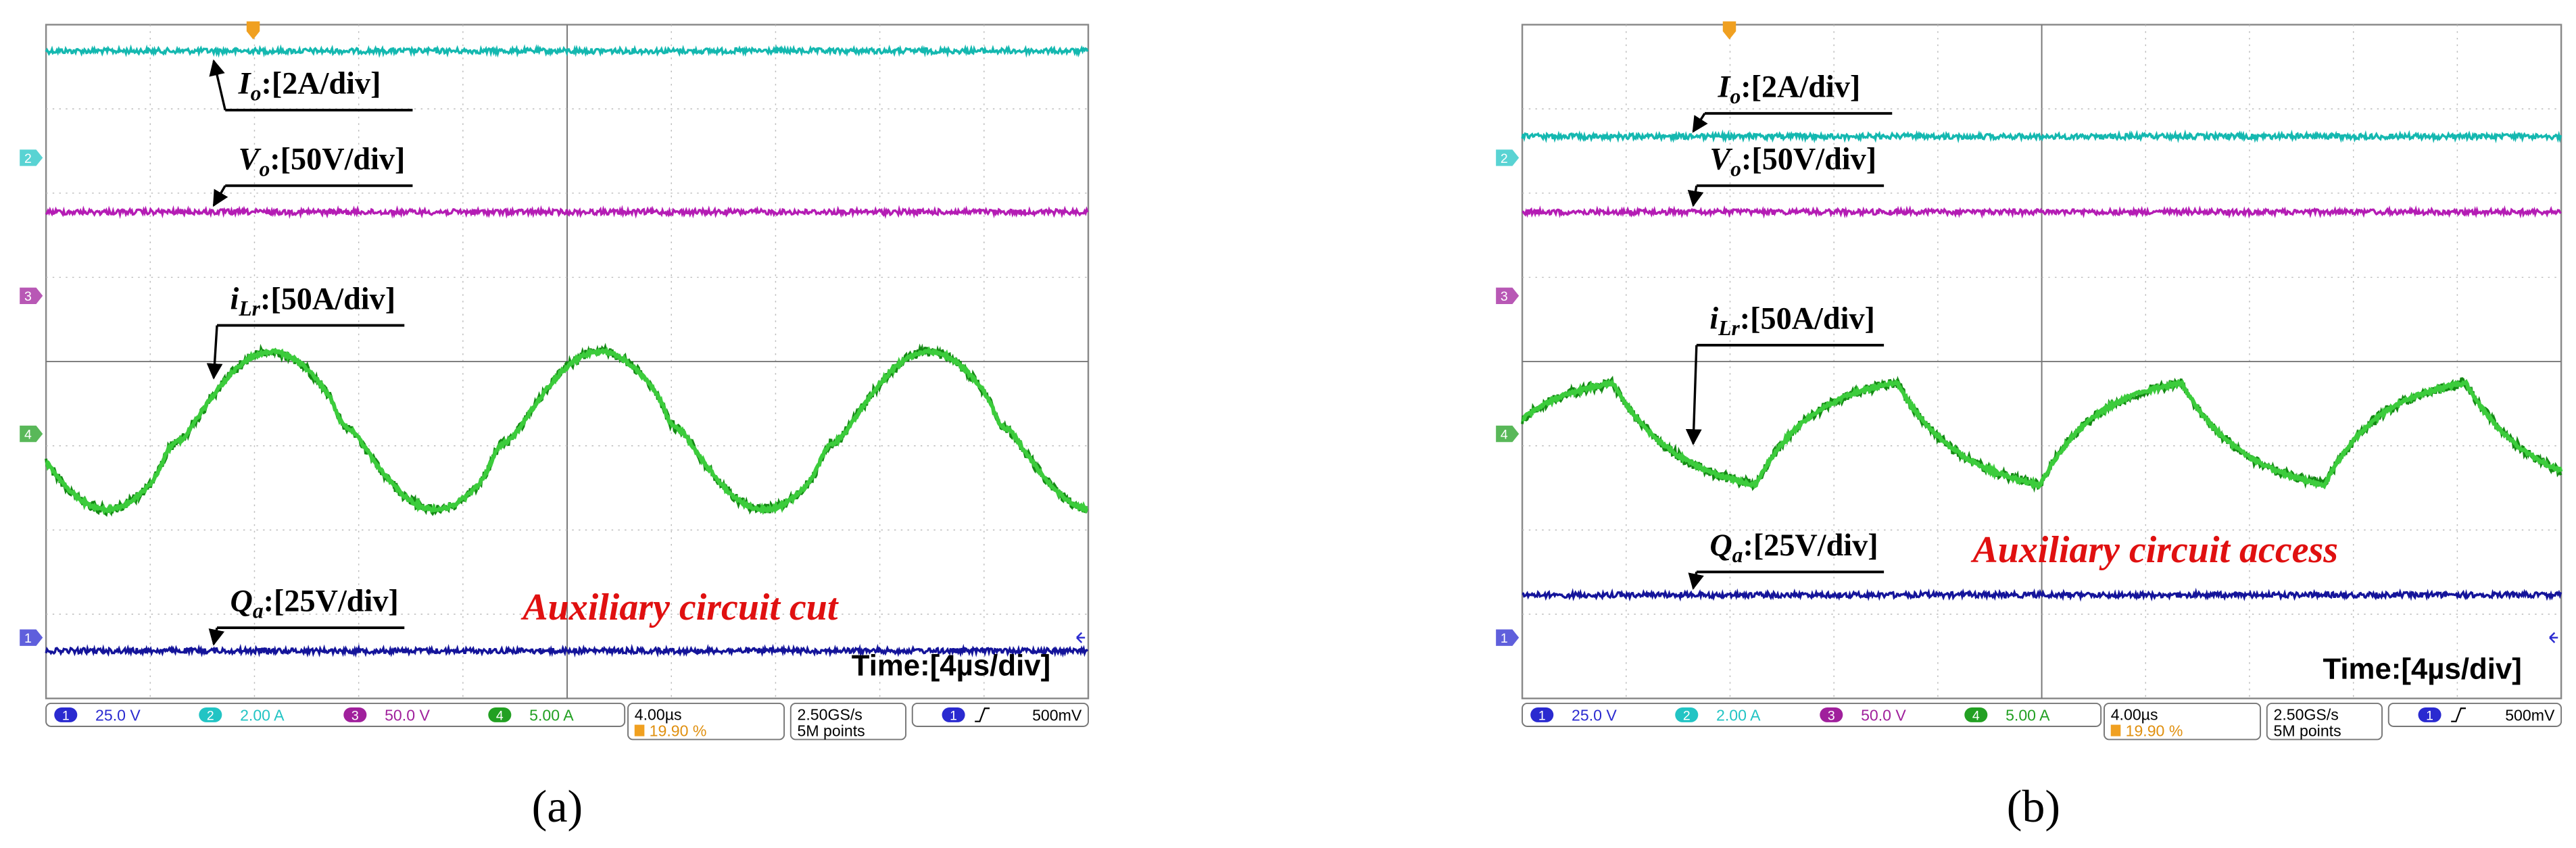 The image size is (2576, 848). I want to click on channel-marker-label: 1, so click(28, 638).